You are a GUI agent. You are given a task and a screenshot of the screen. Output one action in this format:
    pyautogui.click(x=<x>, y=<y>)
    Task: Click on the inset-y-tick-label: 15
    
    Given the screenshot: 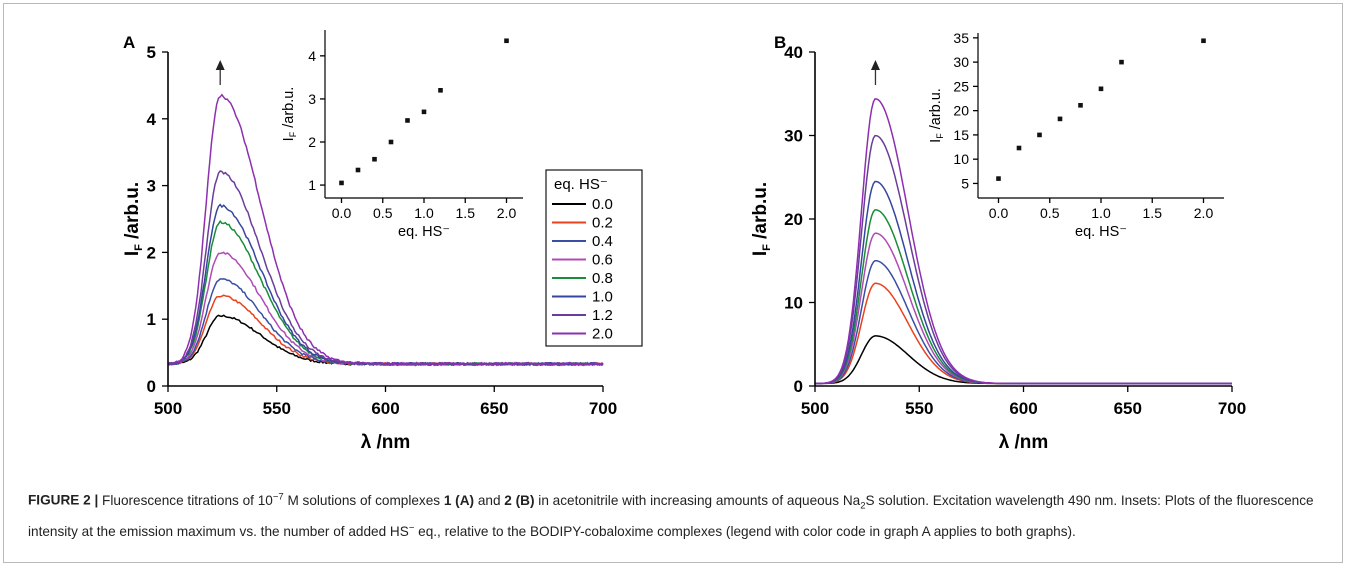 What is the action you would take?
    pyautogui.click(x=961, y=135)
    